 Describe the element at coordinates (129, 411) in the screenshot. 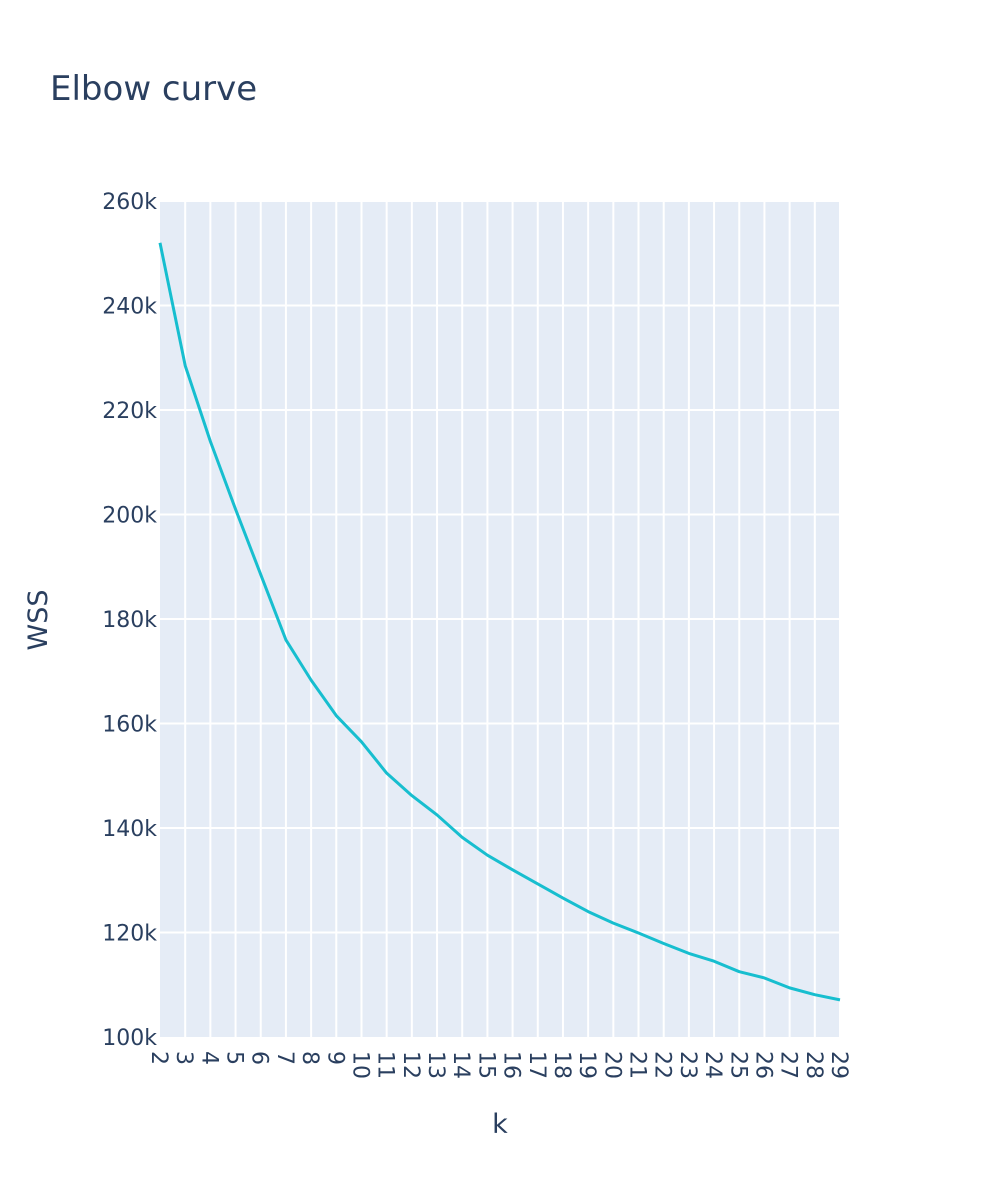

I see `y-tick-label: 220k` at that location.